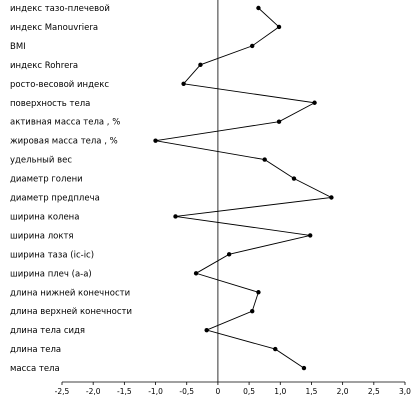 The width and height of the screenshot is (420, 400). What do you see at coordinates (62, 391) in the screenshot?
I see `x-tick-label: -2,5` at bounding box center [62, 391].